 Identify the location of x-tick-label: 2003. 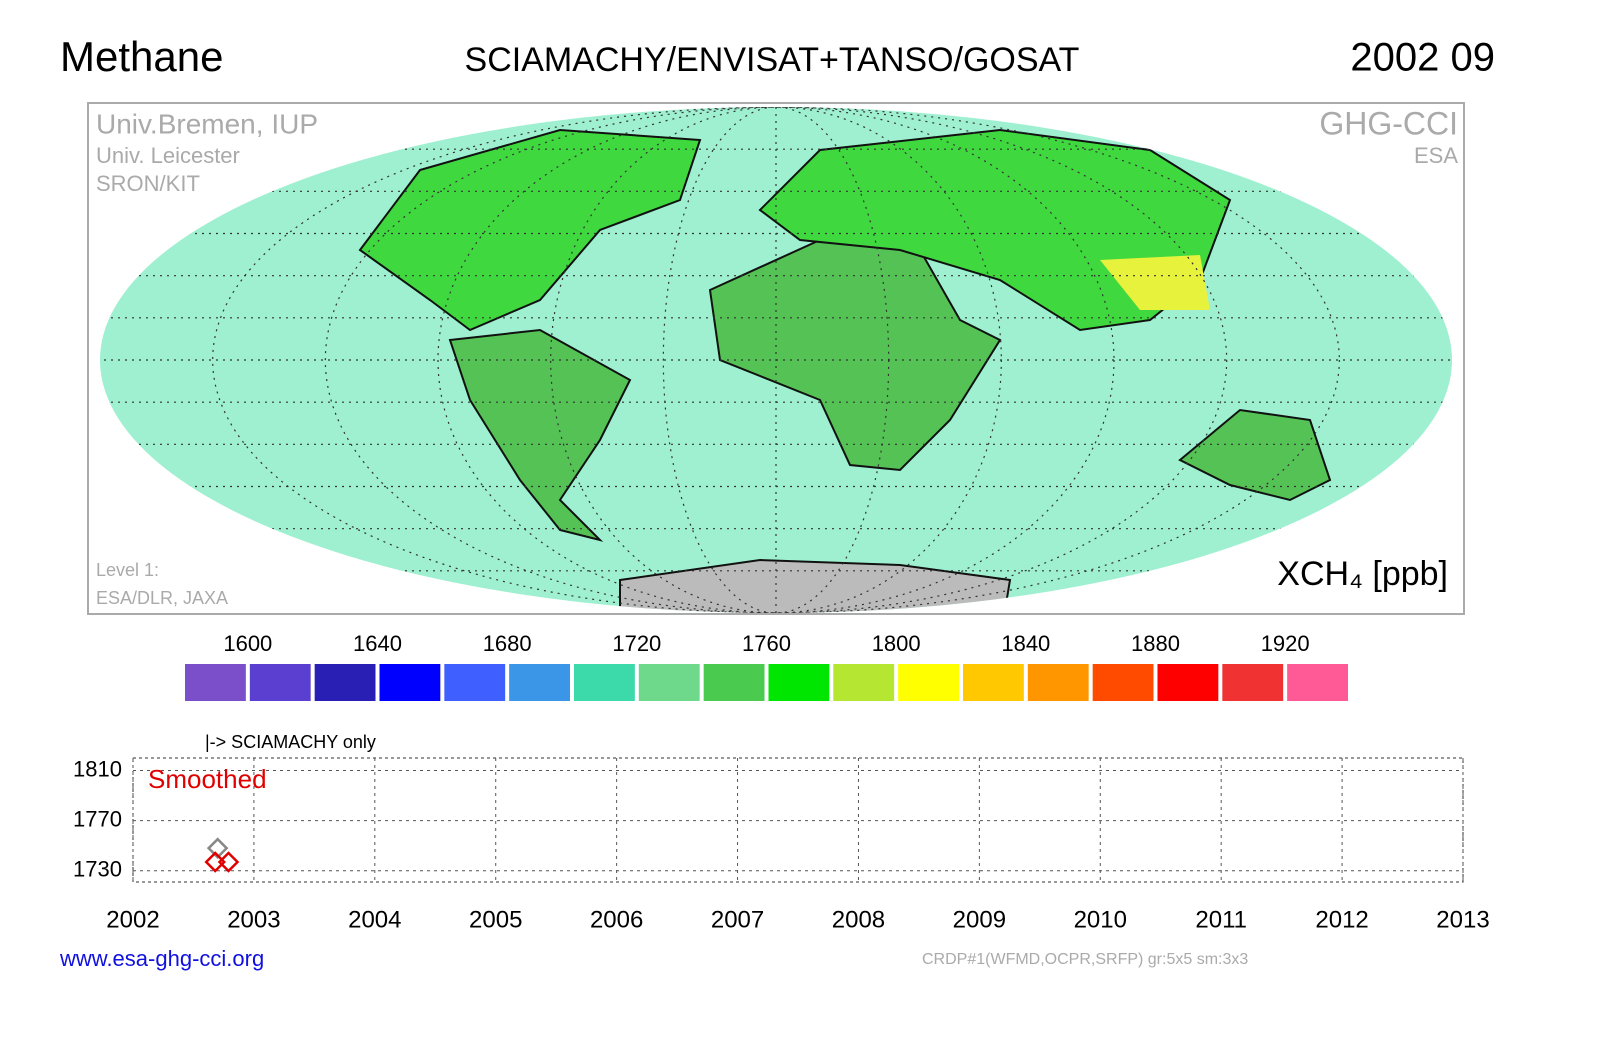
(253, 919).